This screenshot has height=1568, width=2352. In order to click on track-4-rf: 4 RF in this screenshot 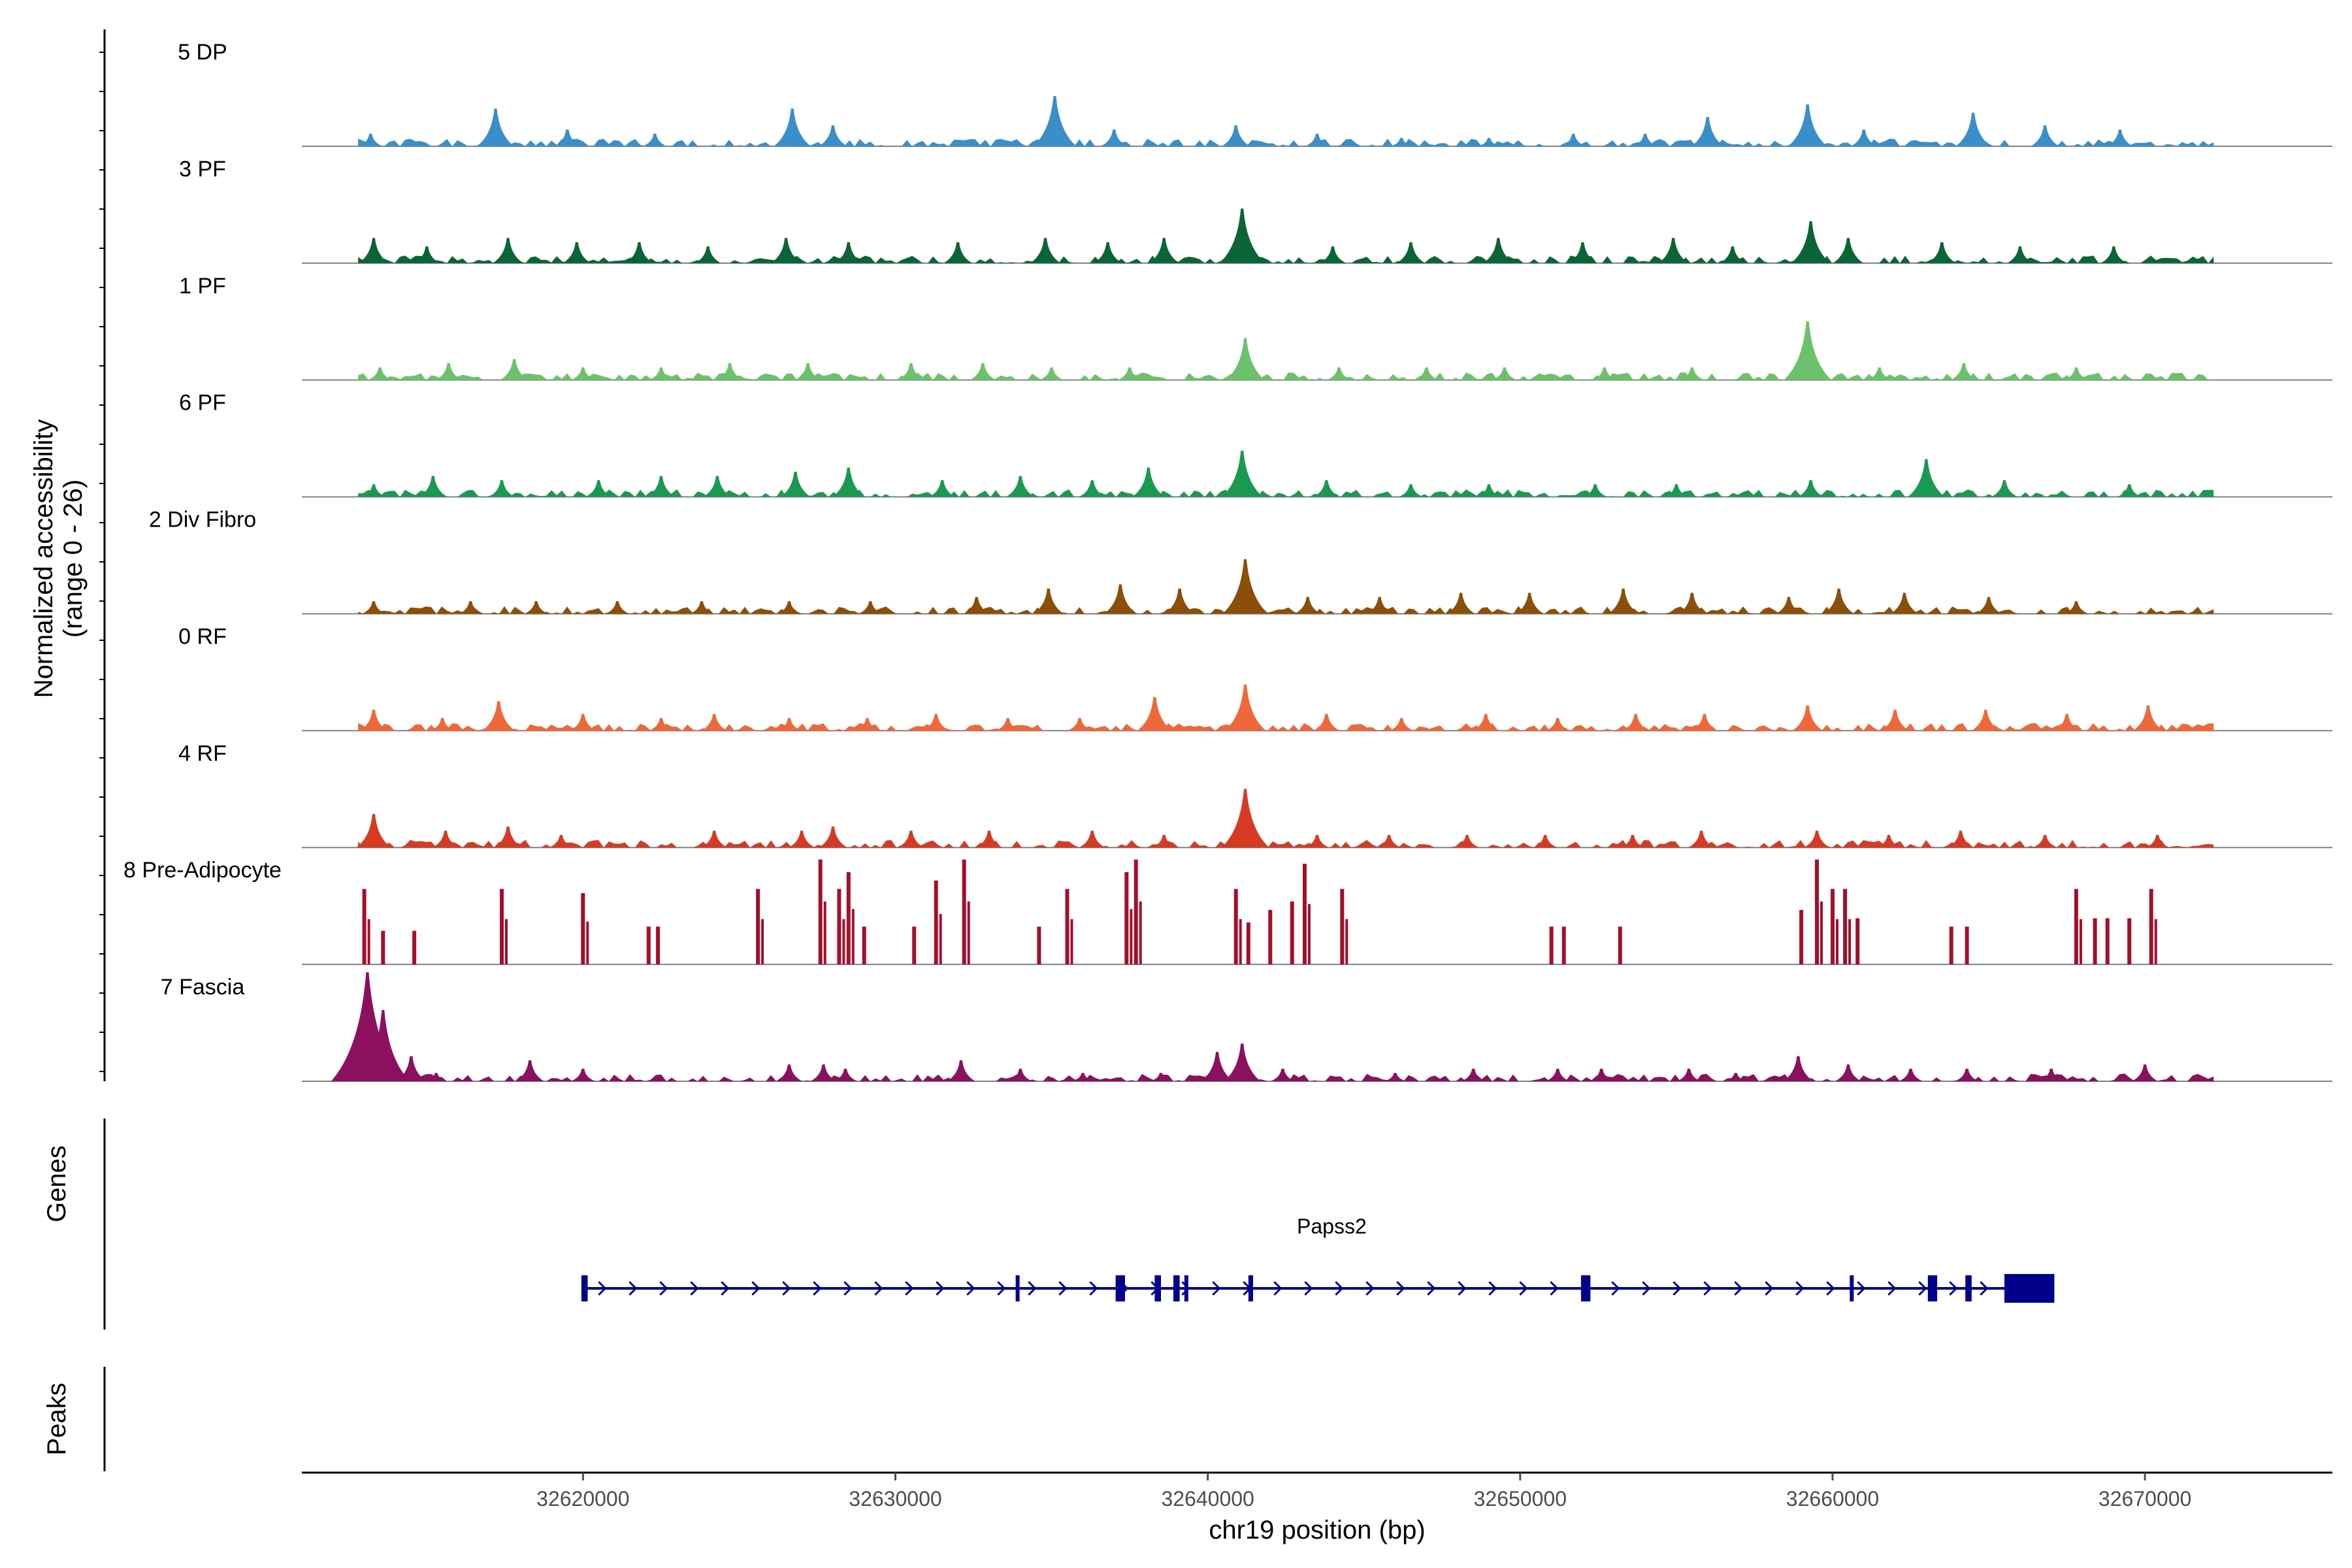, I will do `click(1255, 795)`.